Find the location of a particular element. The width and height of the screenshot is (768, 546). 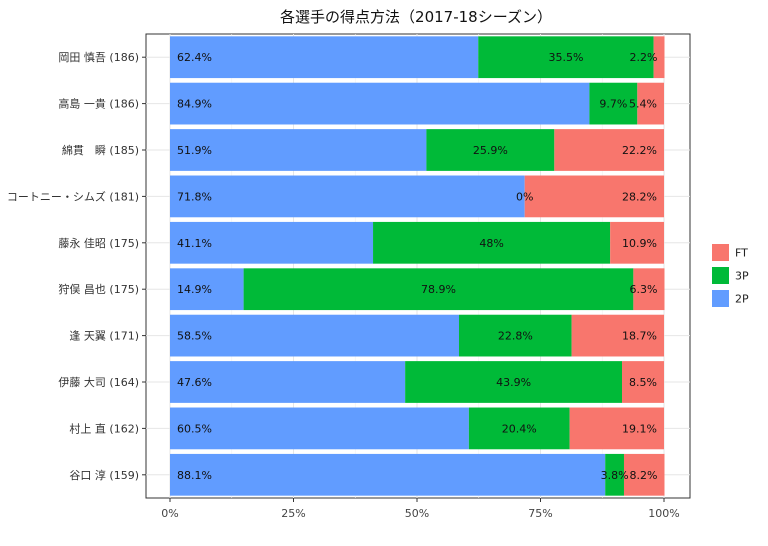

bar-label-3p: 9.7% is located at coordinates (613, 104).